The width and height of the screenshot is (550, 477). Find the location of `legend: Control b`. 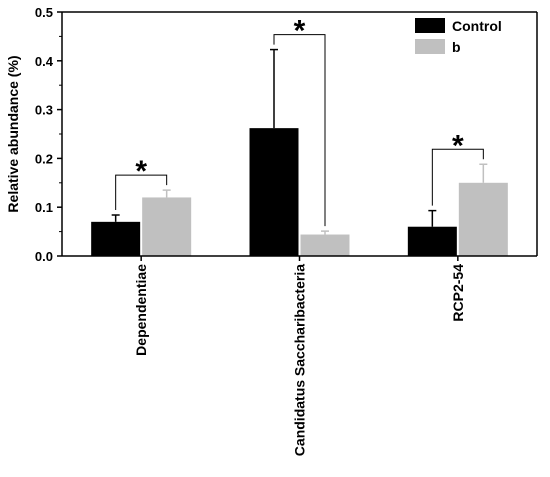

legend: Control b is located at coordinates (458, 36).